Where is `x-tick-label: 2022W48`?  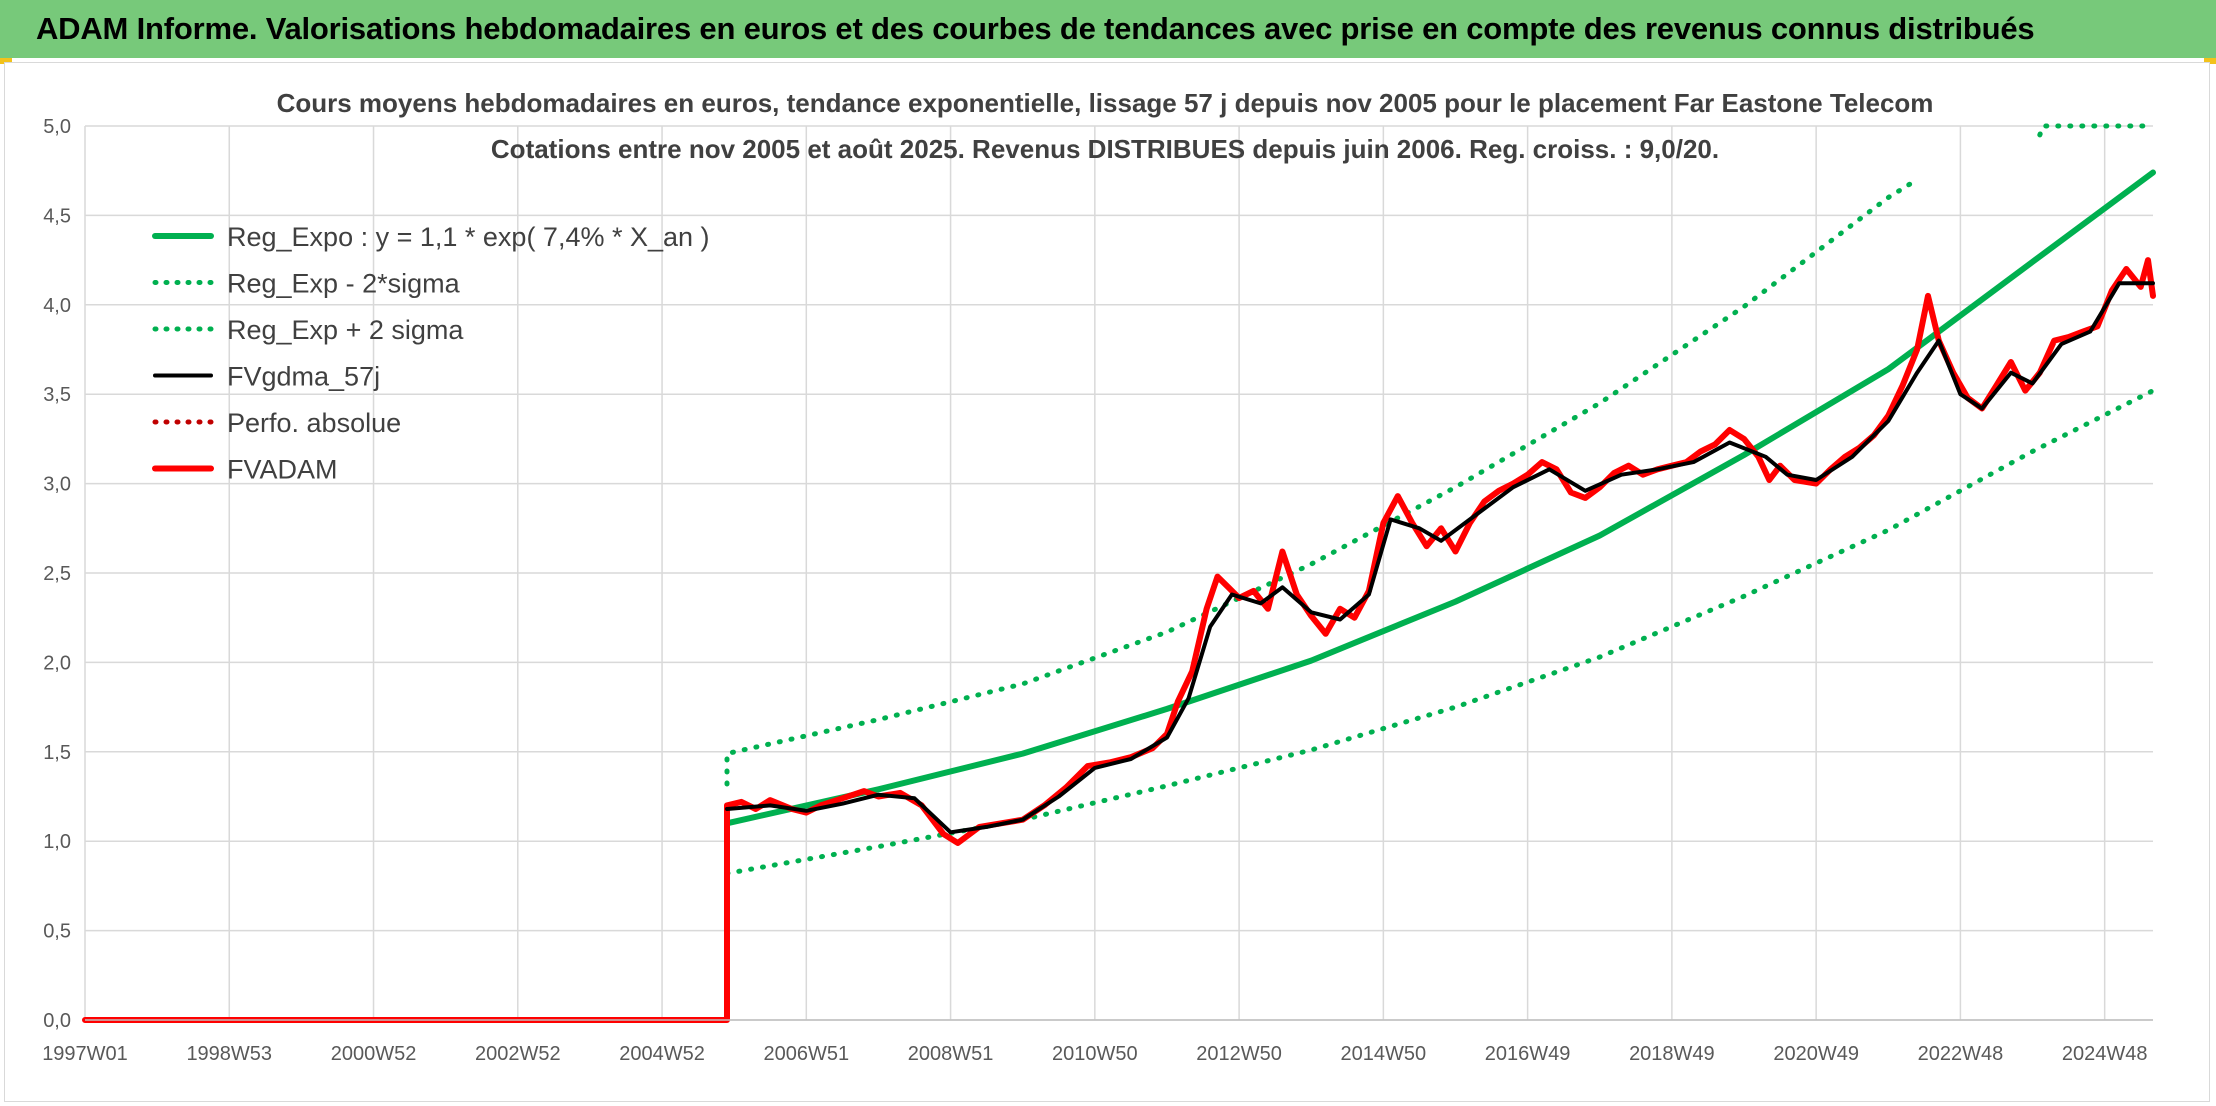 x-tick-label: 2022W48 is located at coordinates (1961, 1054).